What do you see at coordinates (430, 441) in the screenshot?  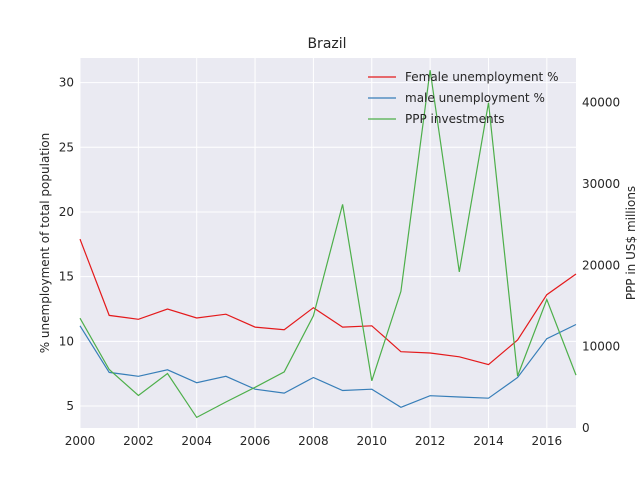 I see `x-tick-label: 2012` at bounding box center [430, 441].